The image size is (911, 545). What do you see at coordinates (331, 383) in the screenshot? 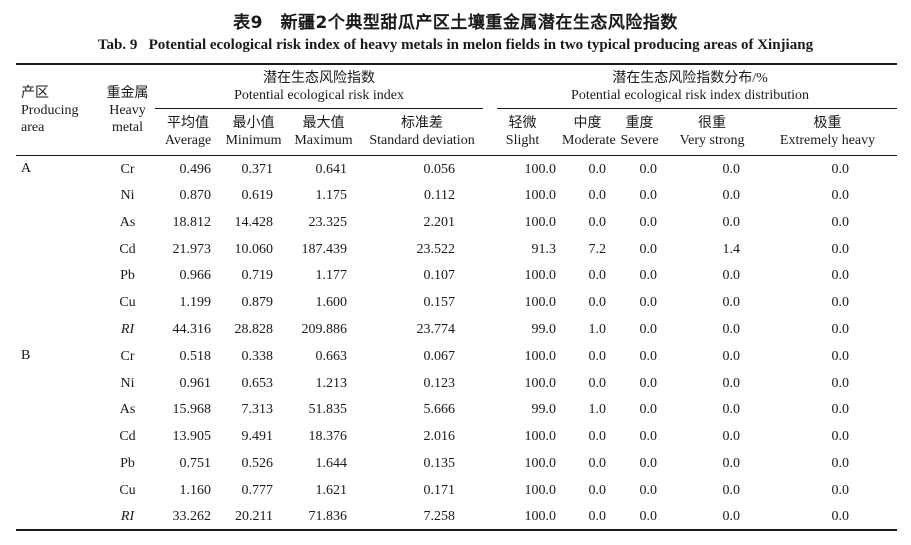
I see `cell-value: 1.213` at bounding box center [331, 383].